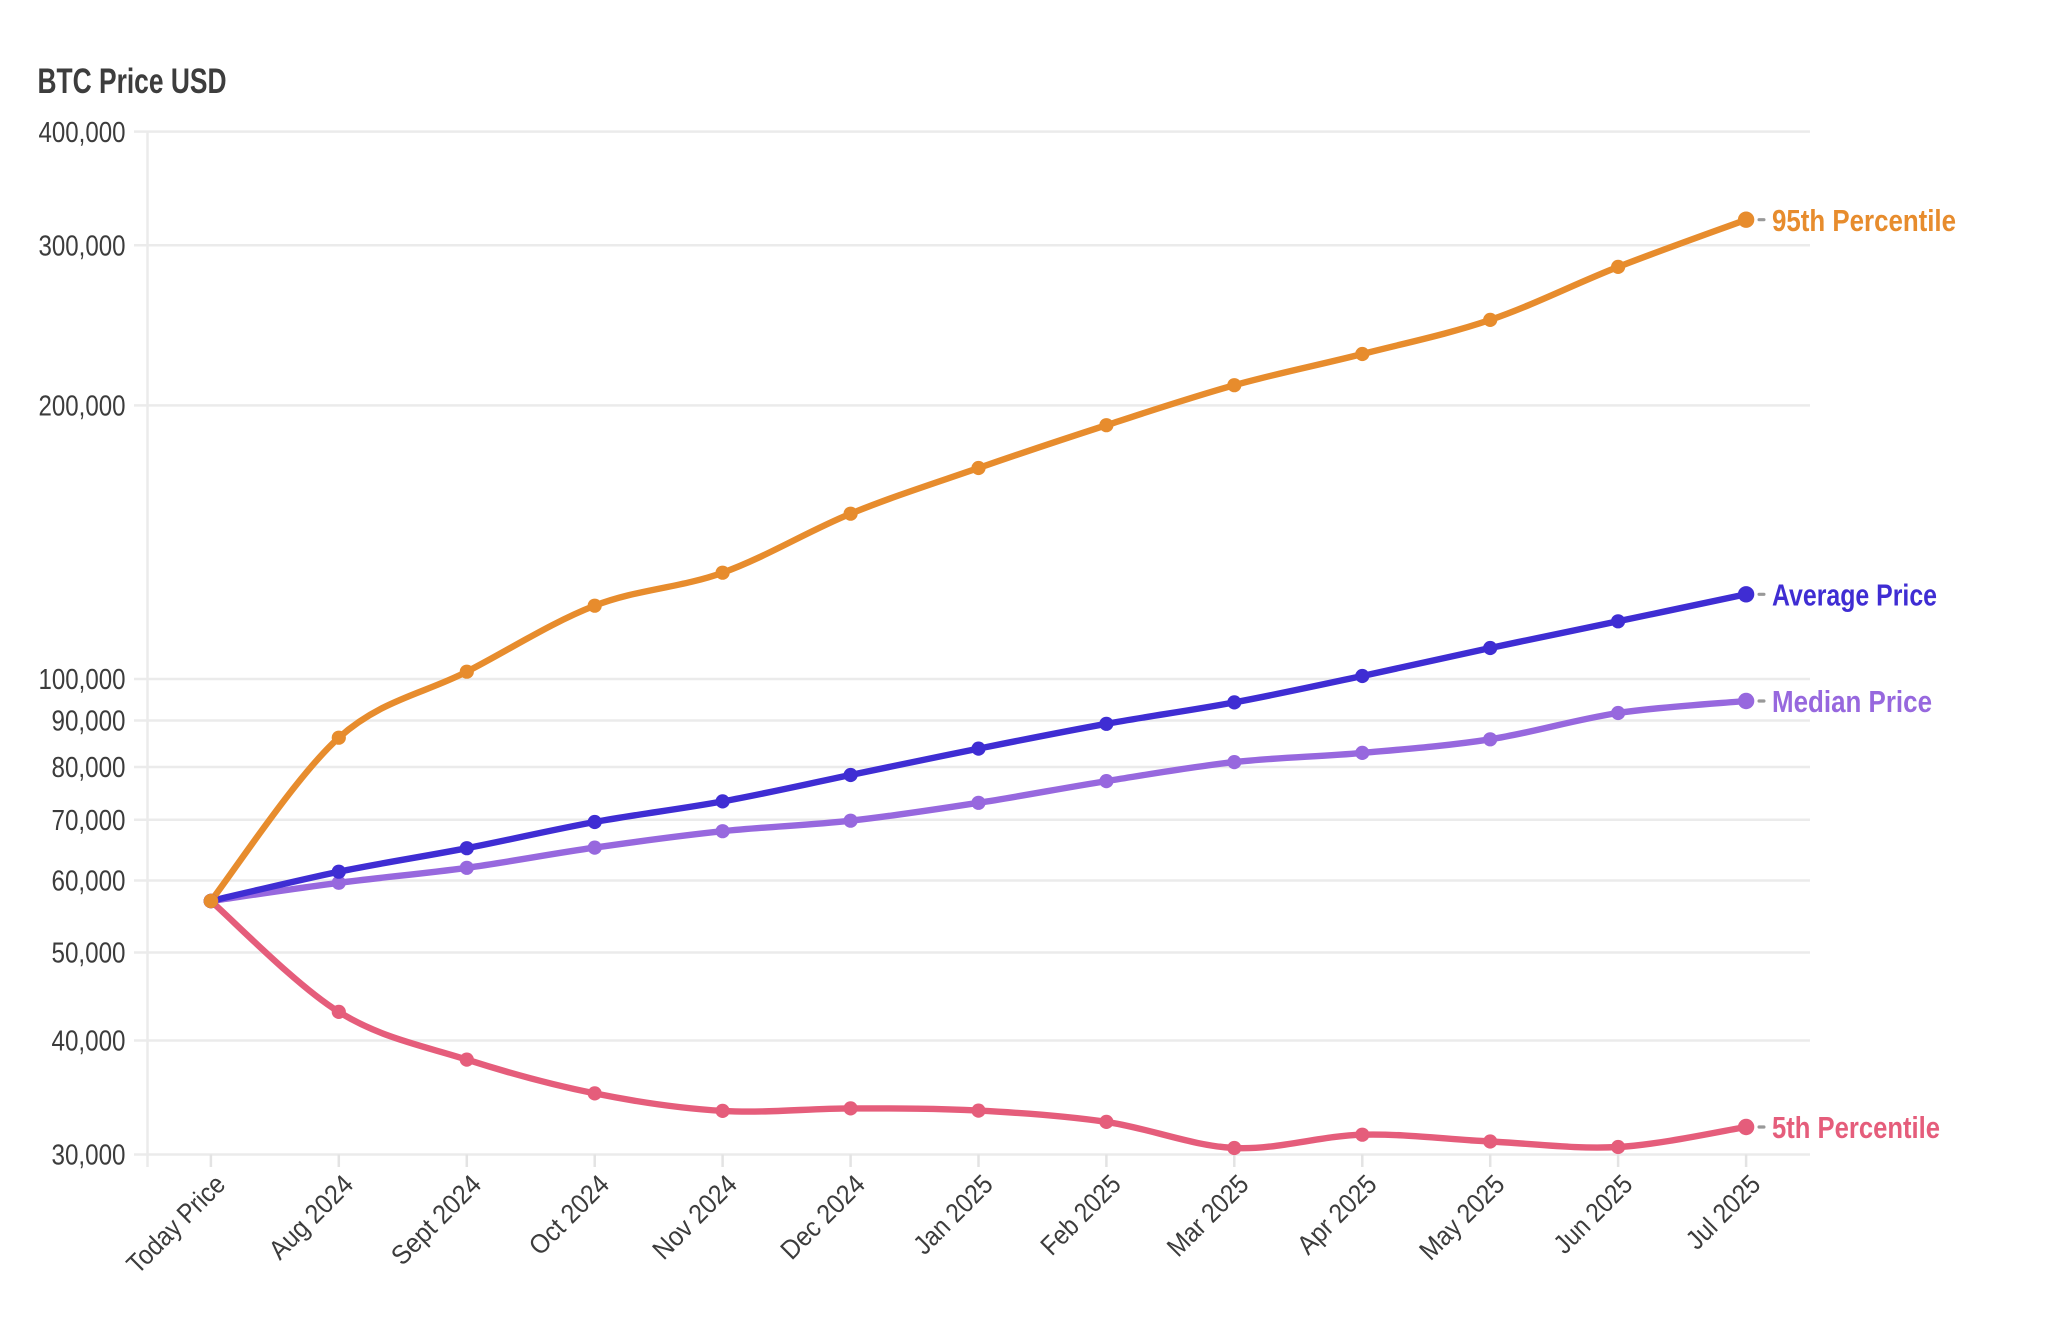 This screenshot has height=1328, width=2072. I want to click on svg-text: 60,000, so click(89, 882).